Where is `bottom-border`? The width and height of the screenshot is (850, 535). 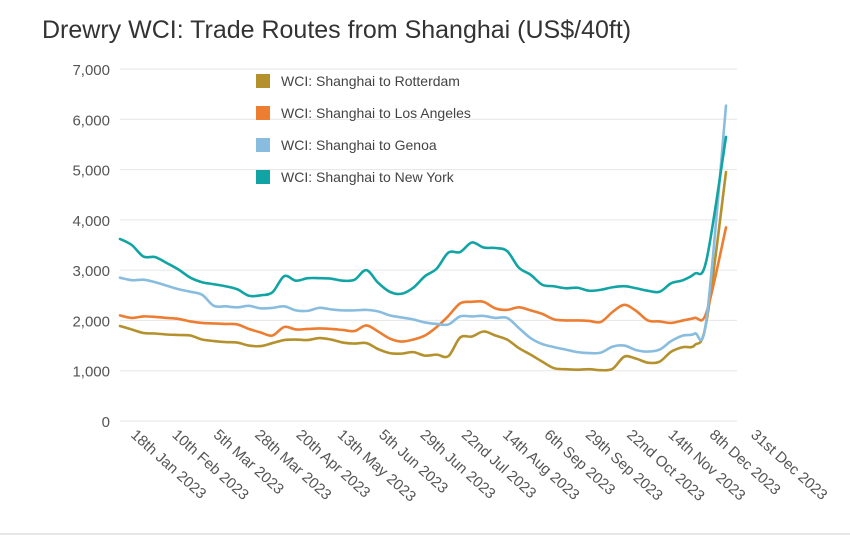 bottom-border is located at coordinates (425, 534).